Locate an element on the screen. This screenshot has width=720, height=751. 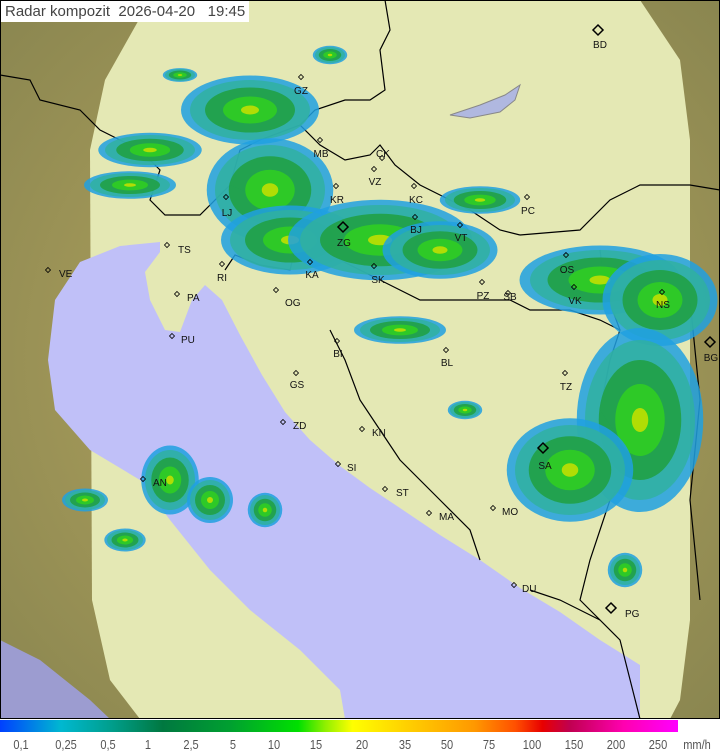
city-ck: CK is located at coordinates (383, 155).